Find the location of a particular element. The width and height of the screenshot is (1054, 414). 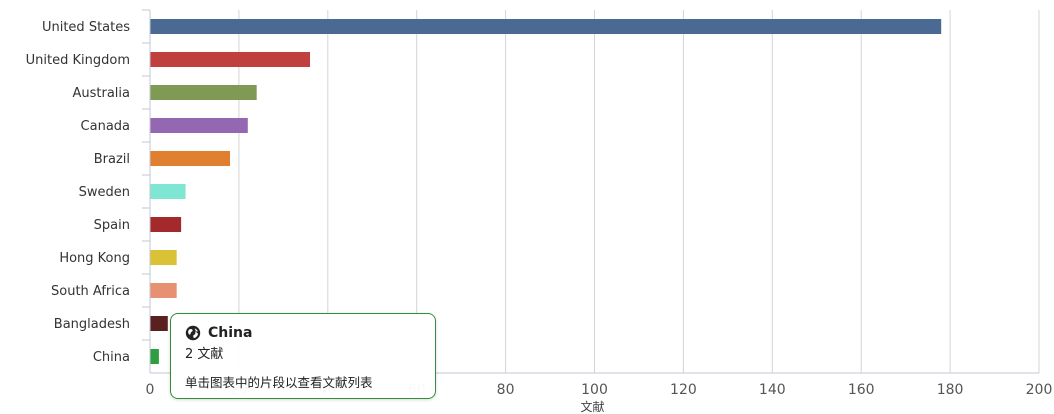

category-label: South Africa is located at coordinates (90, 291).